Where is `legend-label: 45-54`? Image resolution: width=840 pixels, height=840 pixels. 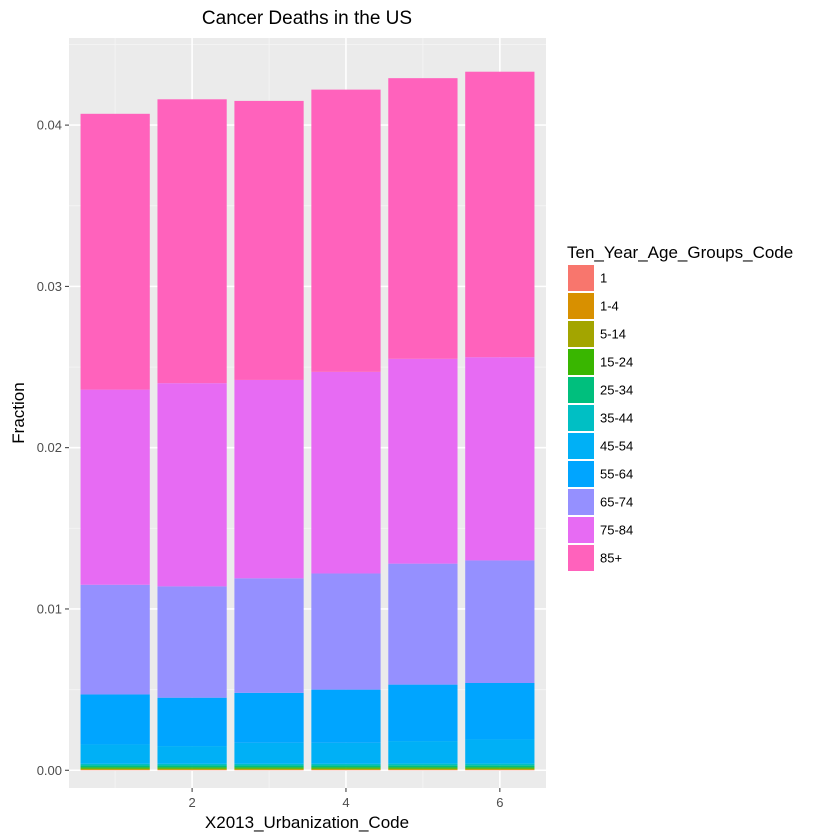
legend-label: 45-54 is located at coordinates (616, 446).